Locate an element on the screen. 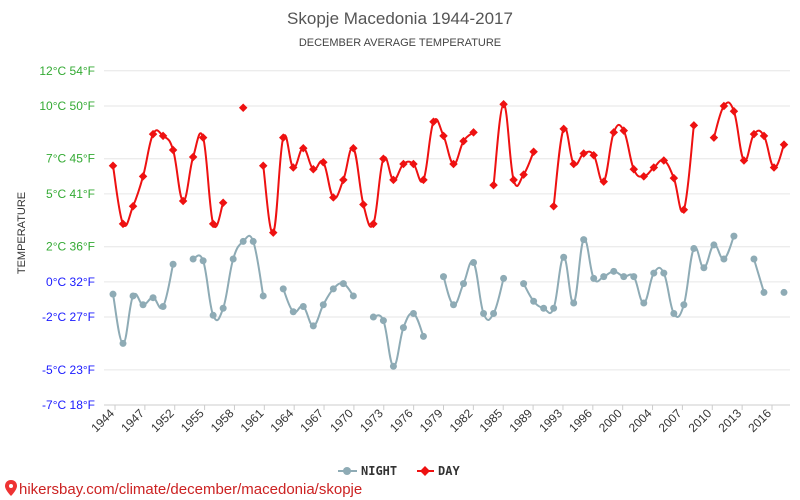  legend-item-day: DAY is located at coordinates (438, 471).